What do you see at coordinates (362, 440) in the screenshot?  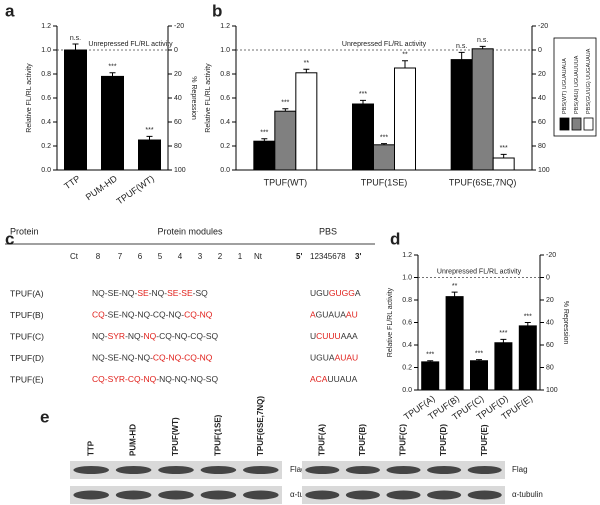 I see `lane-label: TPUF(B)` at bounding box center [362, 440].